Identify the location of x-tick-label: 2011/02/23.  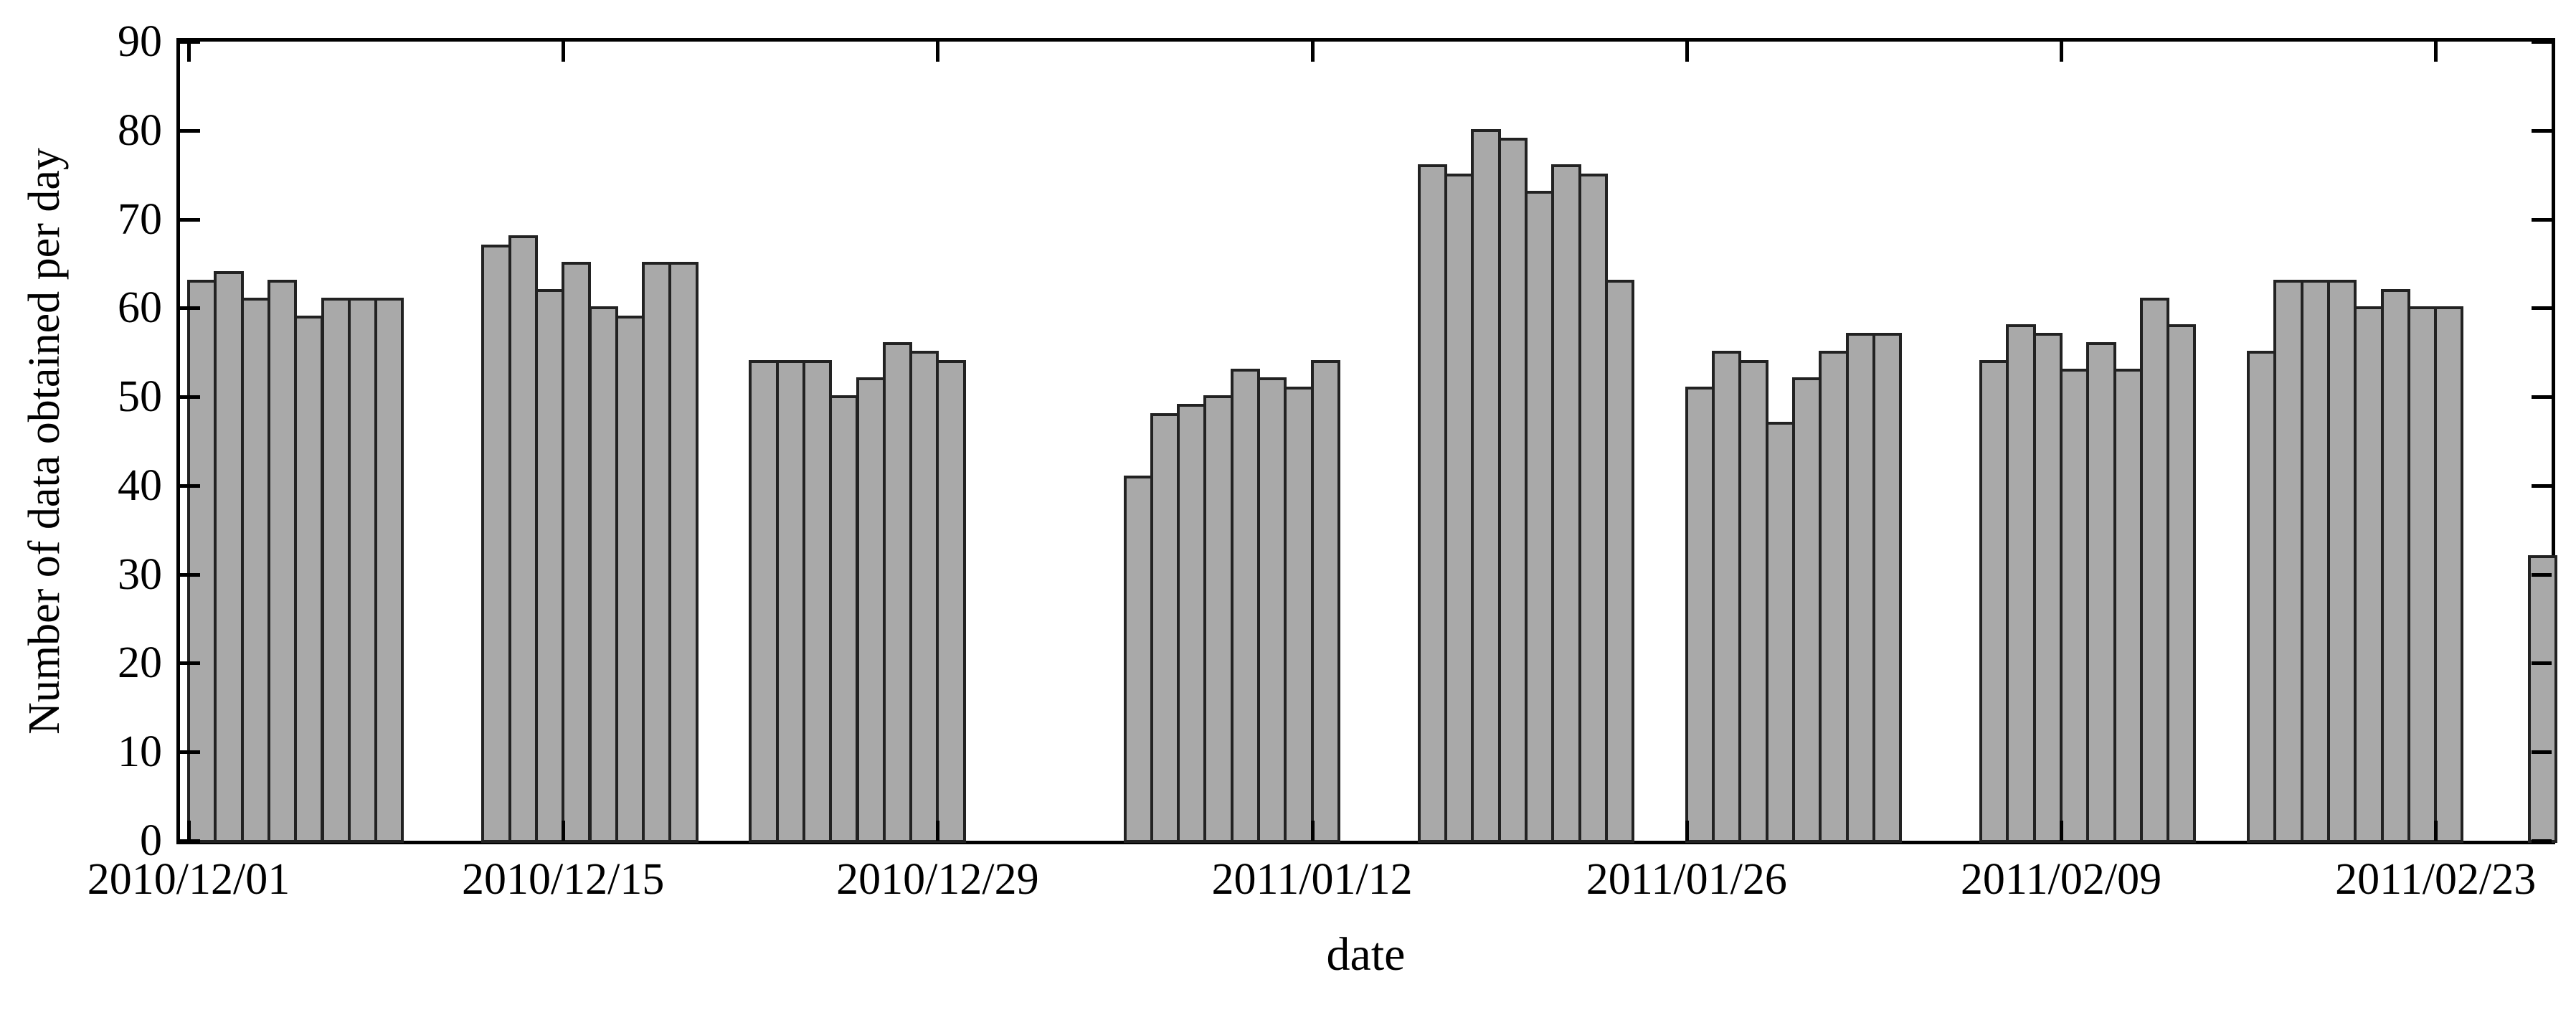
(2436, 879).